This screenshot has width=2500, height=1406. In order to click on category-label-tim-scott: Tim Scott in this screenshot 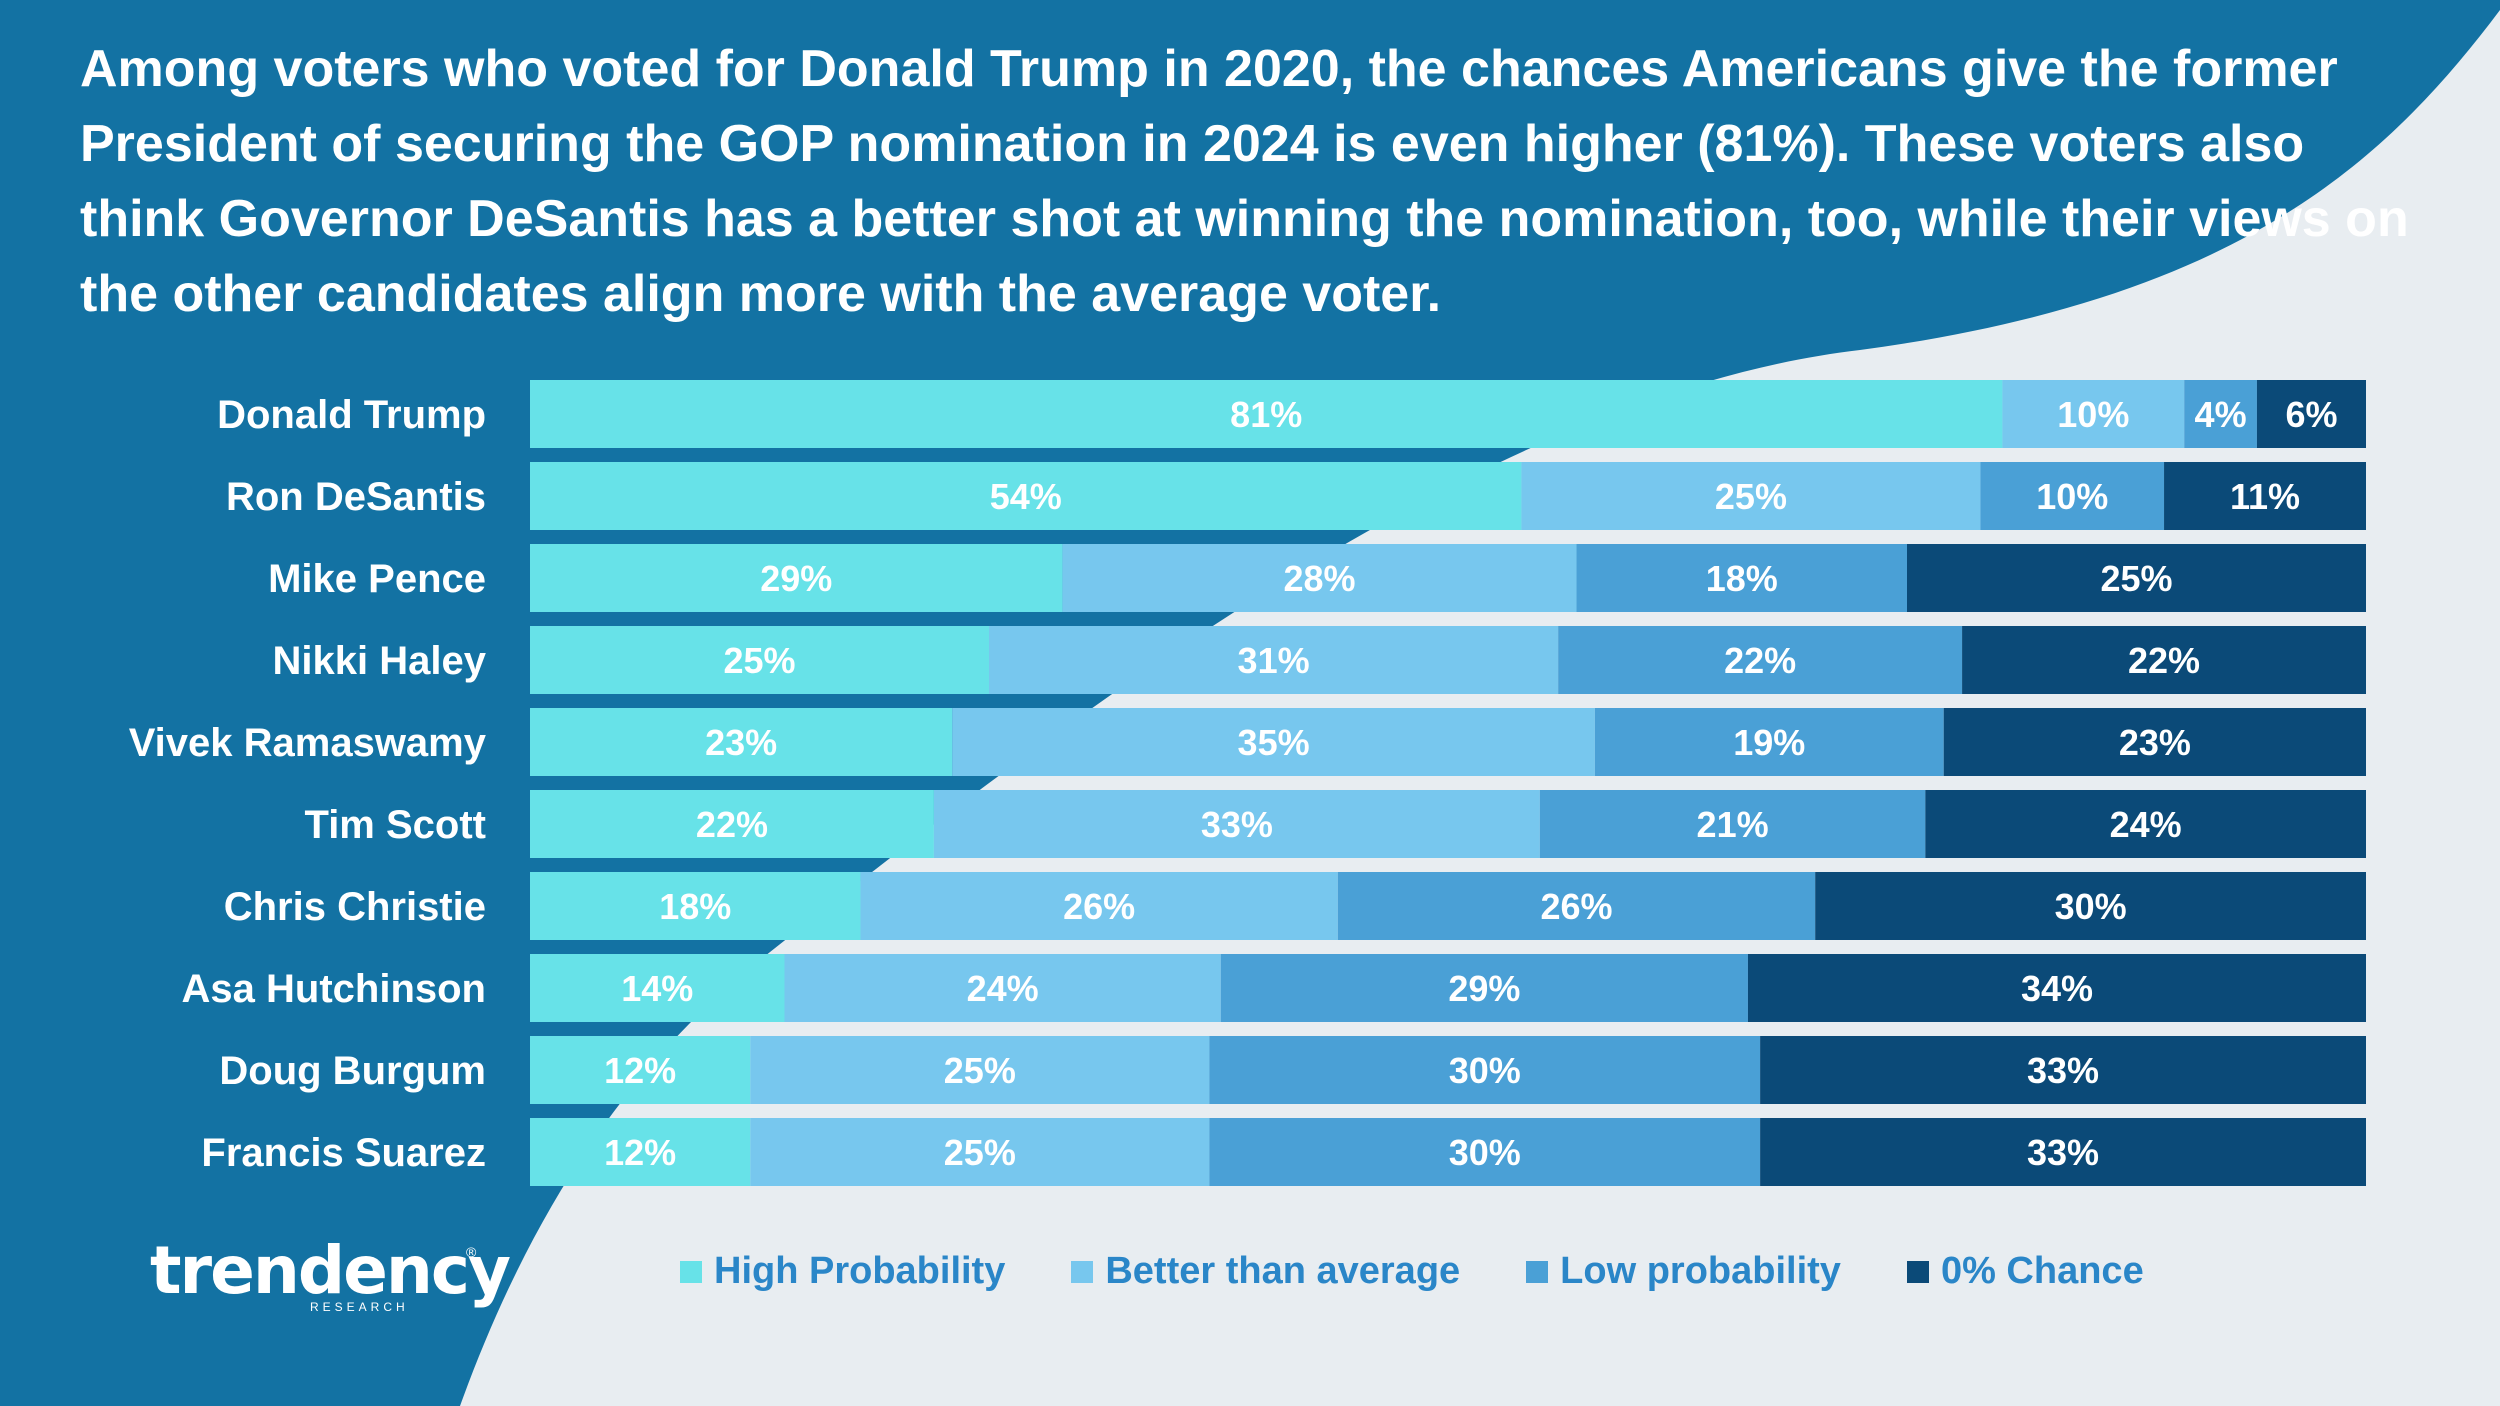, I will do `click(395, 825)`.